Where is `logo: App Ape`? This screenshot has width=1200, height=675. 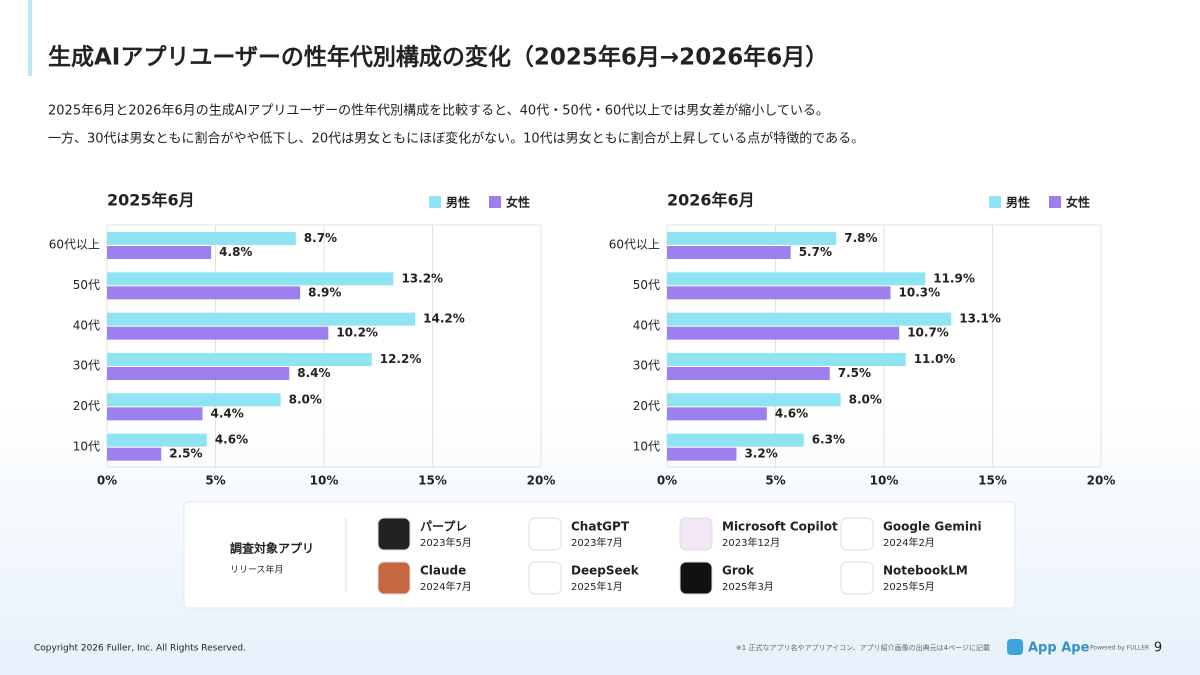
logo: App Ape is located at coordinates (1059, 648).